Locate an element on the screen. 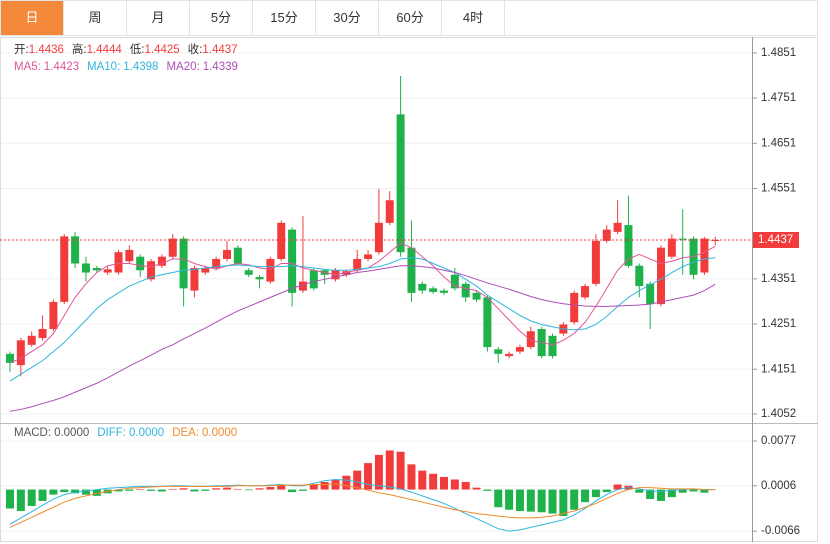 This screenshot has width=830, height=544. legend-value: 1.4398 is located at coordinates (140, 67).